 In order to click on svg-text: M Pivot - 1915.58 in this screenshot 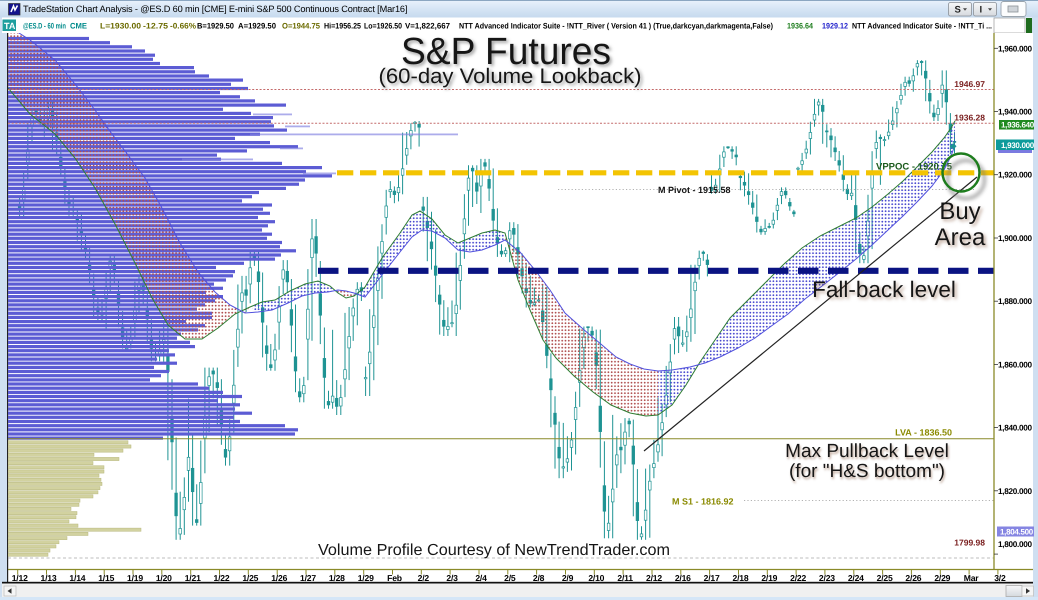, I will do `click(694, 190)`.